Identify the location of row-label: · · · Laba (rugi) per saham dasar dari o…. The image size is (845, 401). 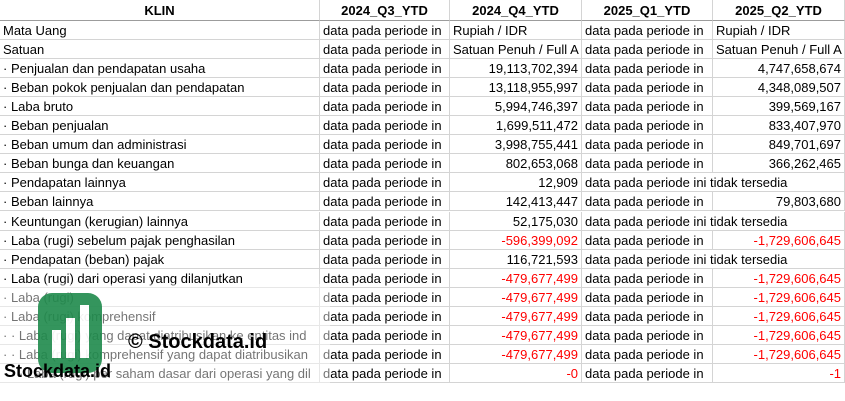
(160, 373).